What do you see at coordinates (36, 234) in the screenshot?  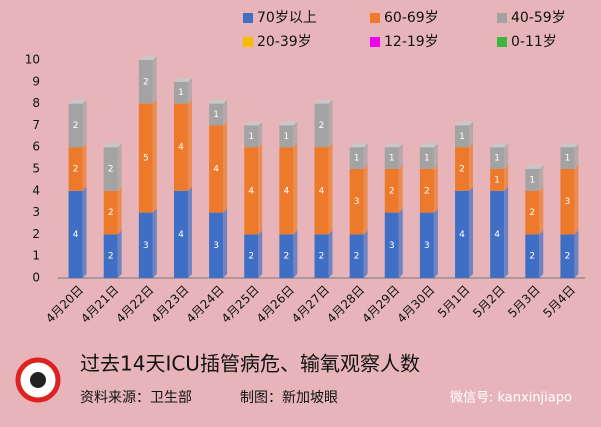 I see `y-tick-label: 2` at bounding box center [36, 234].